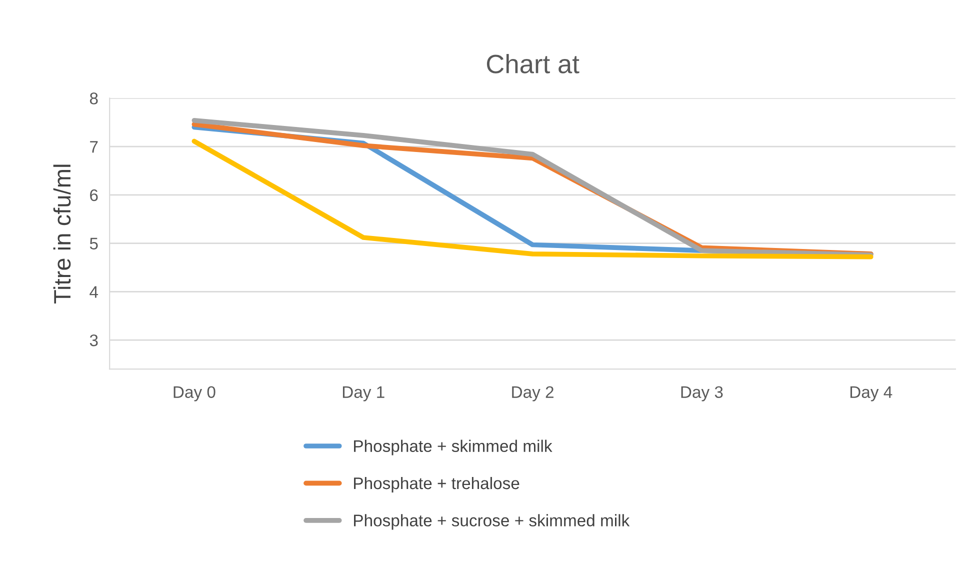 The image size is (970, 574). What do you see at coordinates (871, 394) in the screenshot?
I see `x-tick-label: Day 4` at bounding box center [871, 394].